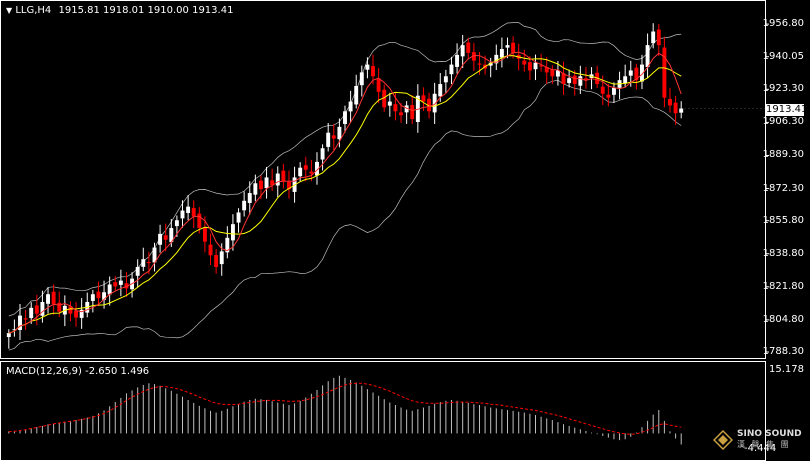 The width and height of the screenshot is (810, 461). What do you see at coordinates (33, 10) in the screenshot?
I see `symbol-label: LLG,H4` at bounding box center [33, 10].